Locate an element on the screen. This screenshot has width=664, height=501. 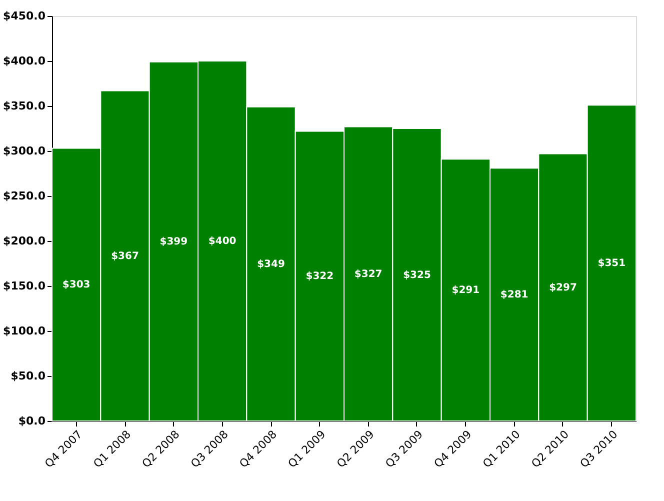
data-label: $327 is located at coordinates (368, 274).